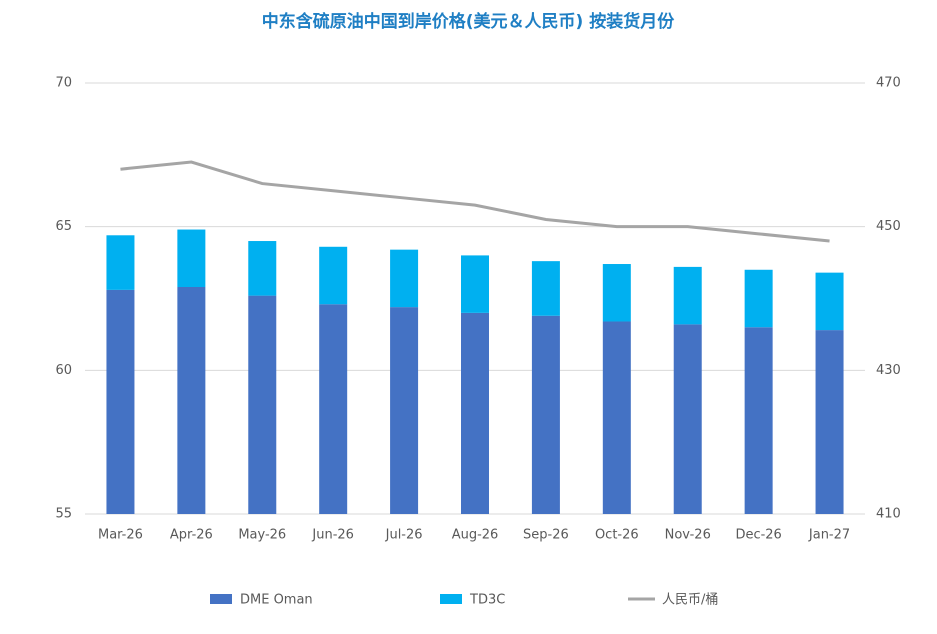 Image resolution: width=937 pixels, height=634 pixels. I want to click on y2-tick-label: 450, so click(888, 226).